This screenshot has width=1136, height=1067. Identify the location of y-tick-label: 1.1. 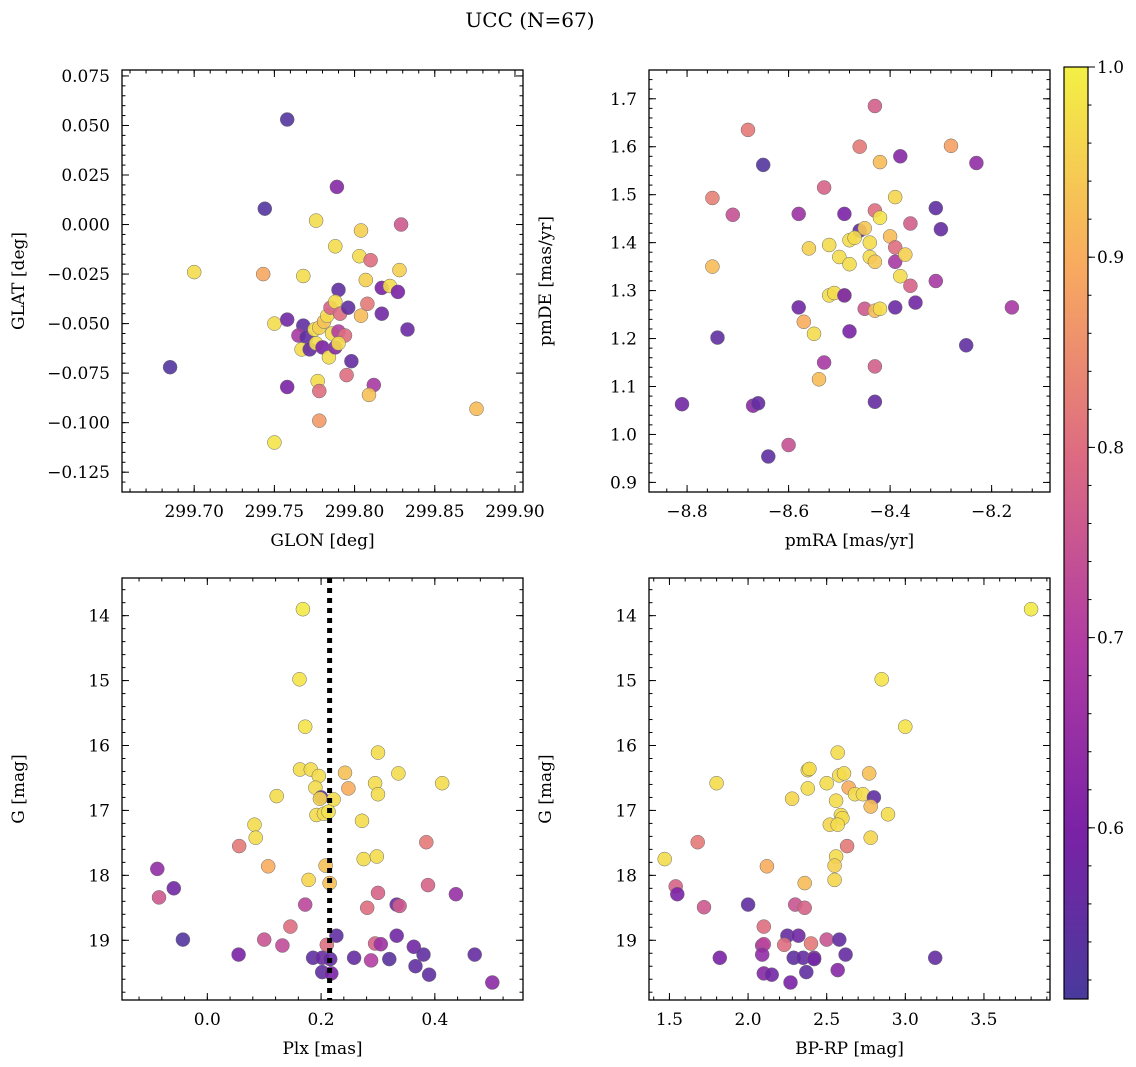
(623, 388).